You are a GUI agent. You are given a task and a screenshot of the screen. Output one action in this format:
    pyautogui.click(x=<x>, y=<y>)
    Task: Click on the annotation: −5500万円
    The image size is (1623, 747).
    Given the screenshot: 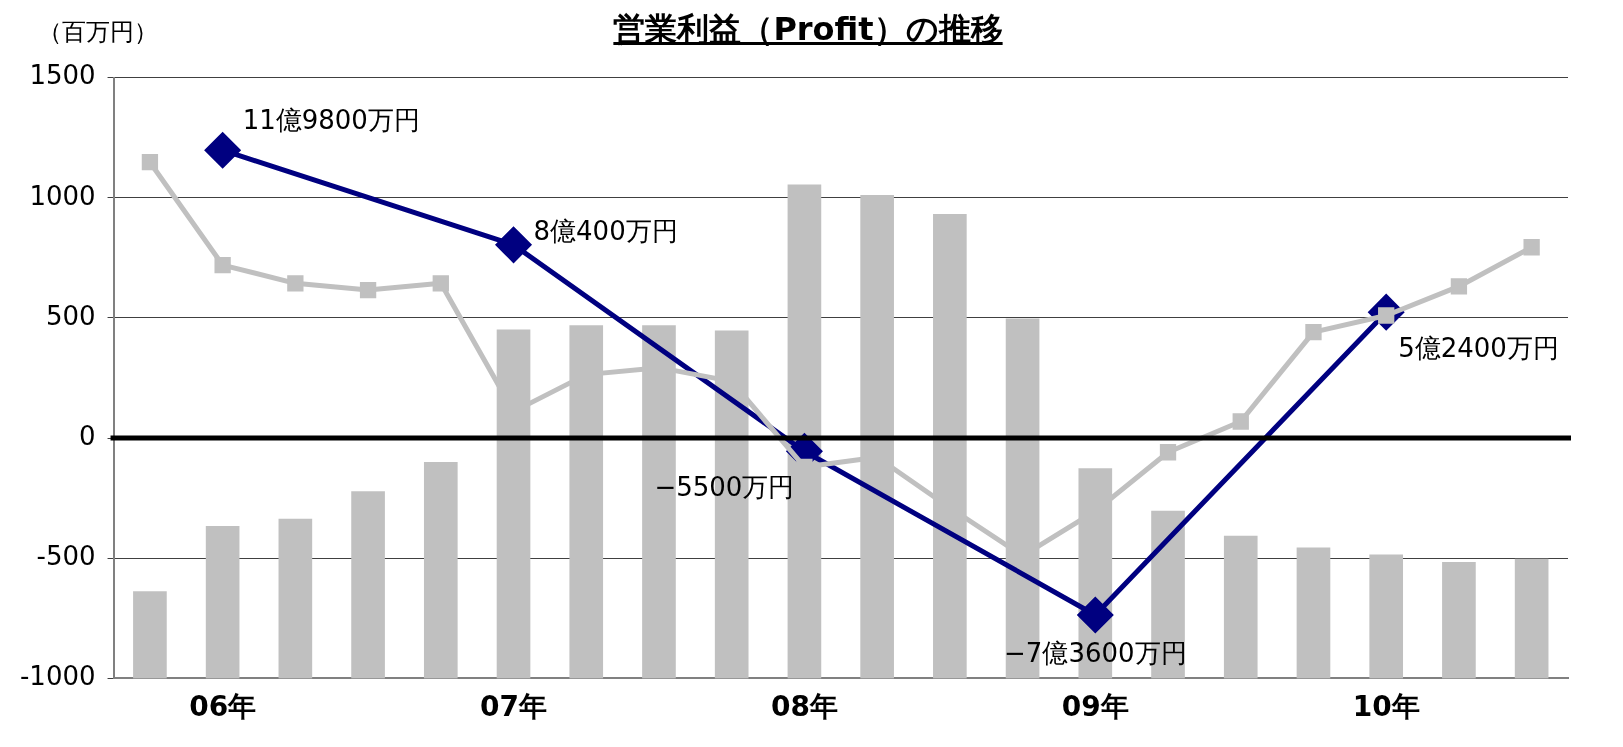 What is the action you would take?
    pyautogui.click(x=724, y=487)
    